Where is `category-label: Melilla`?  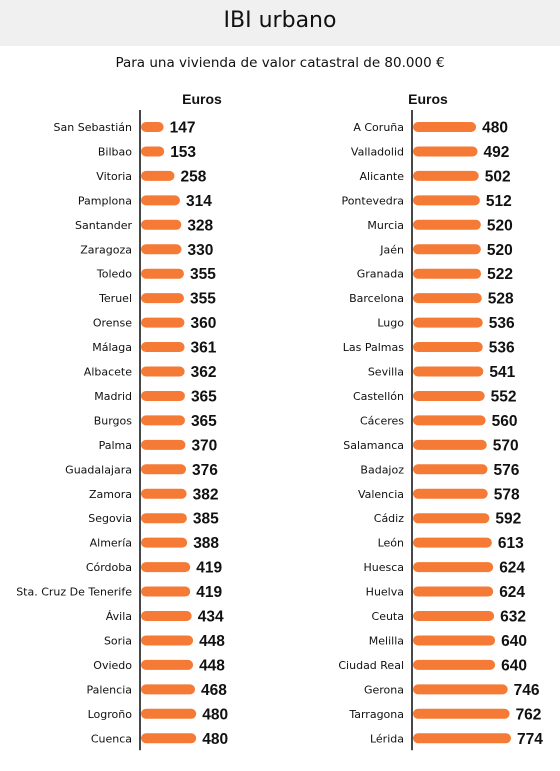 category-label: Melilla is located at coordinates (386, 640).